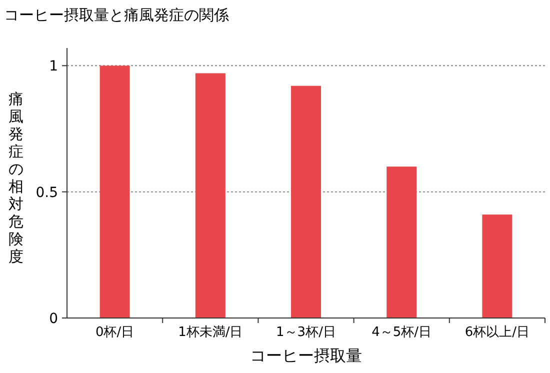 This screenshot has height=373, width=550. Describe the element at coordinates (53, 66) in the screenshot. I see `y-tick-label: 1` at that location.